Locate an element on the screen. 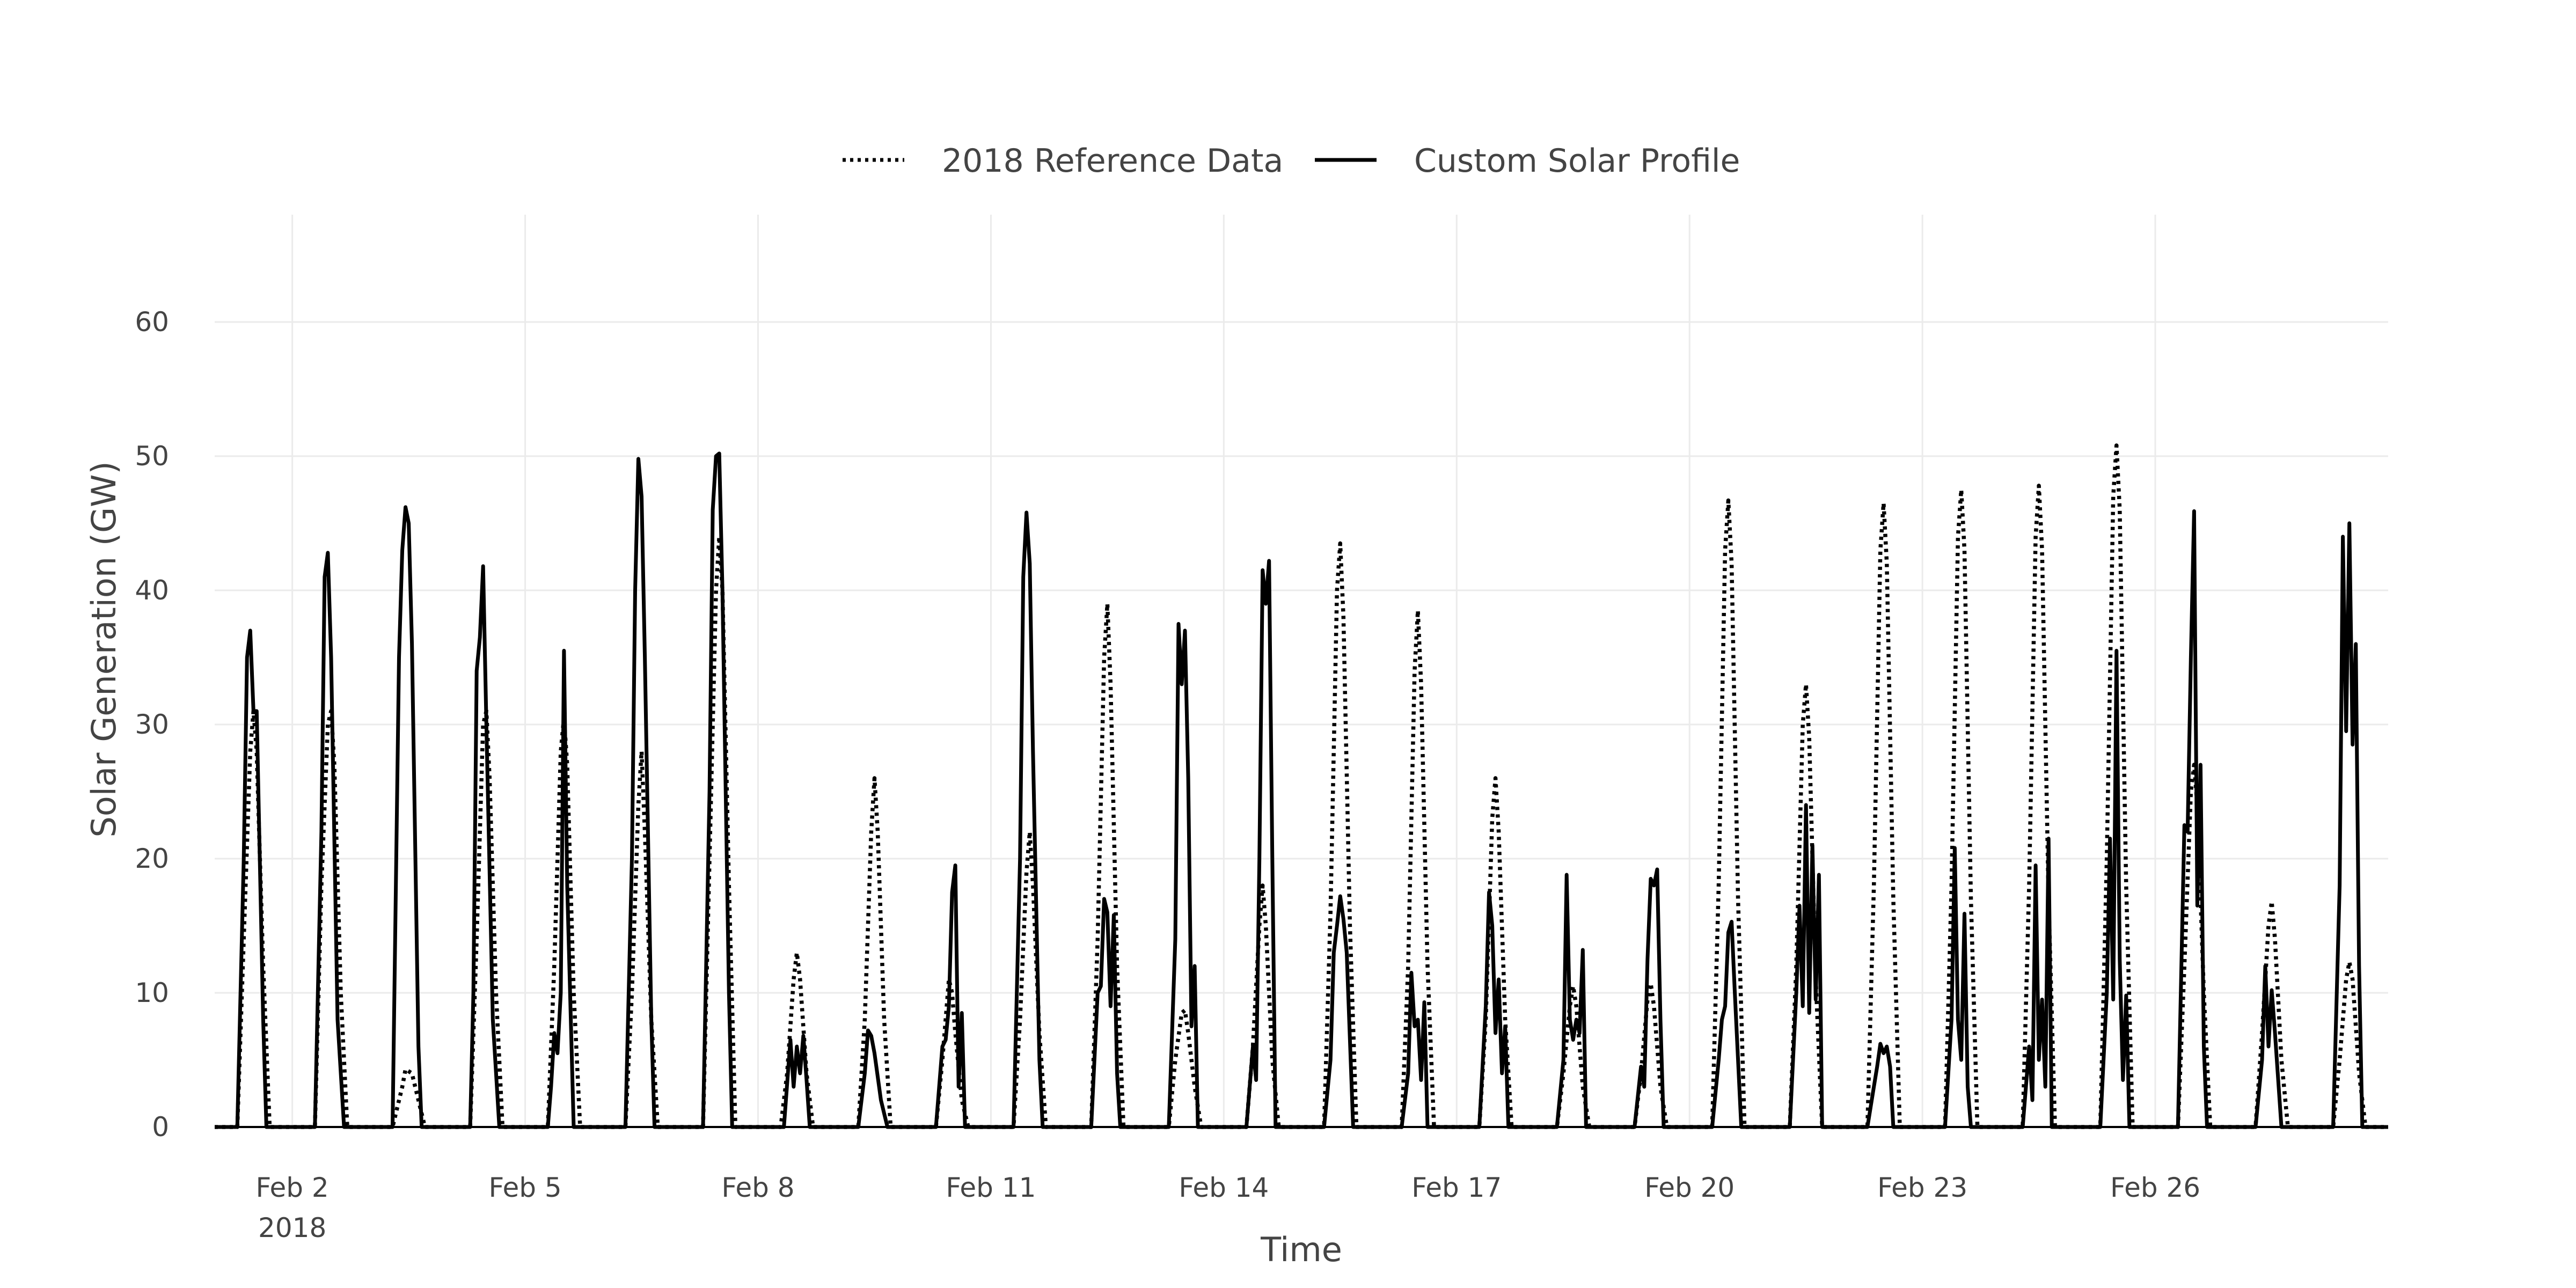  legend-label: Custom Solar Profile is located at coordinates (1577, 161).